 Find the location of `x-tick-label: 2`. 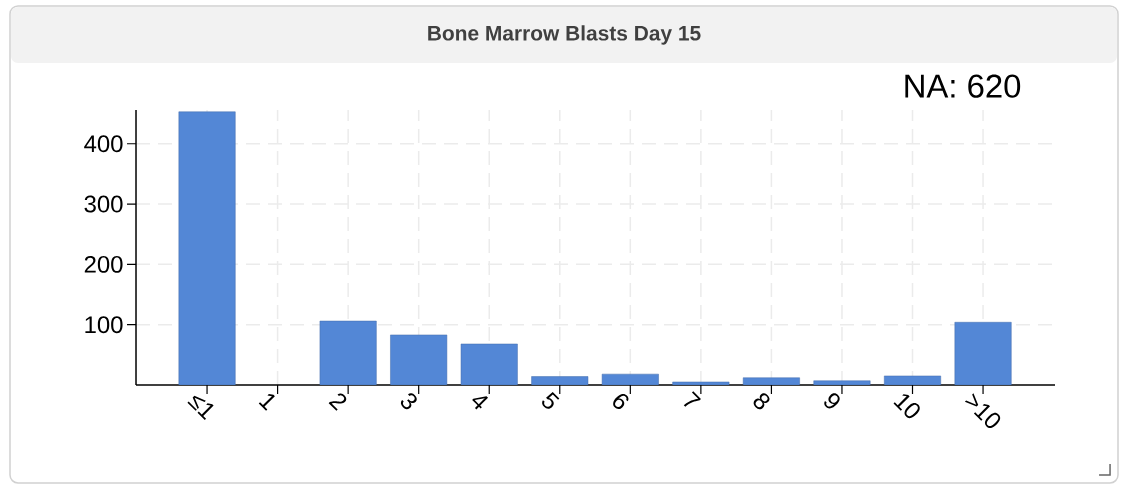

x-tick-label: 2 is located at coordinates (337, 402).